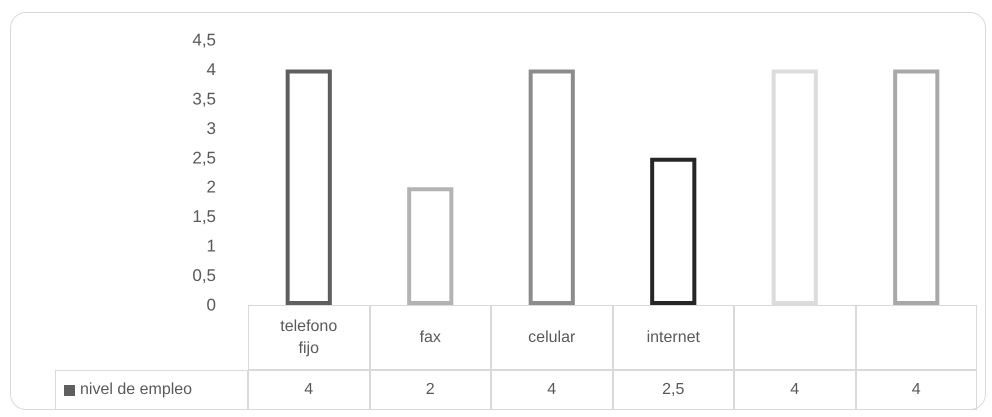 The width and height of the screenshot is (992, 417). Describe the element at coordinates (211, 246) in the screenshot. I see `y-tick-label: 1` at that location.